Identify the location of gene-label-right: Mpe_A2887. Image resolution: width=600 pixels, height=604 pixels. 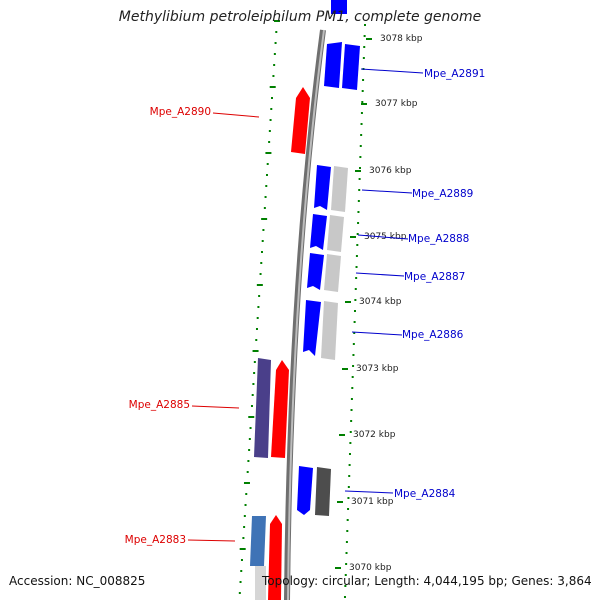
(434, 277).